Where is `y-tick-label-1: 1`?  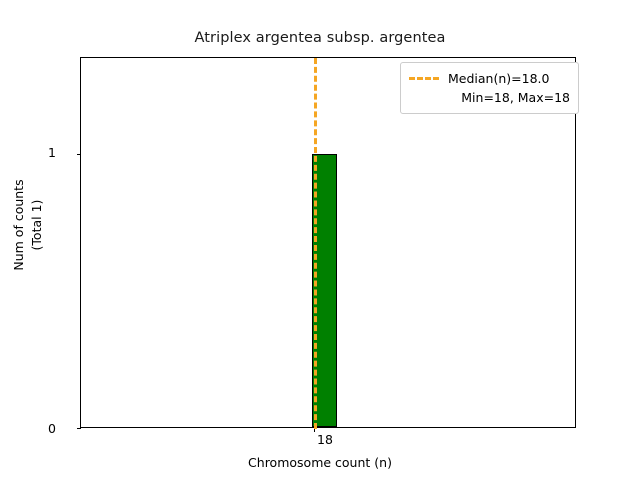
y-tick-label-1: 1 is located at coordinates (52, 153).